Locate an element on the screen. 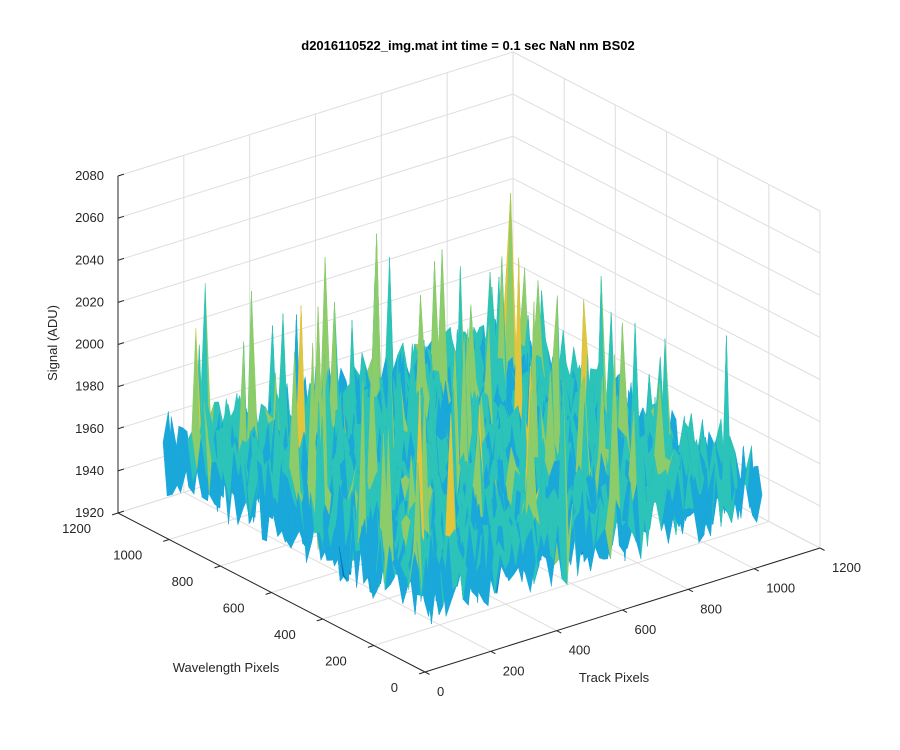 Image resolution: width=900 pixels, height=750 pixels. x-tick-label: 1200 is located at coordinates (846, 567).